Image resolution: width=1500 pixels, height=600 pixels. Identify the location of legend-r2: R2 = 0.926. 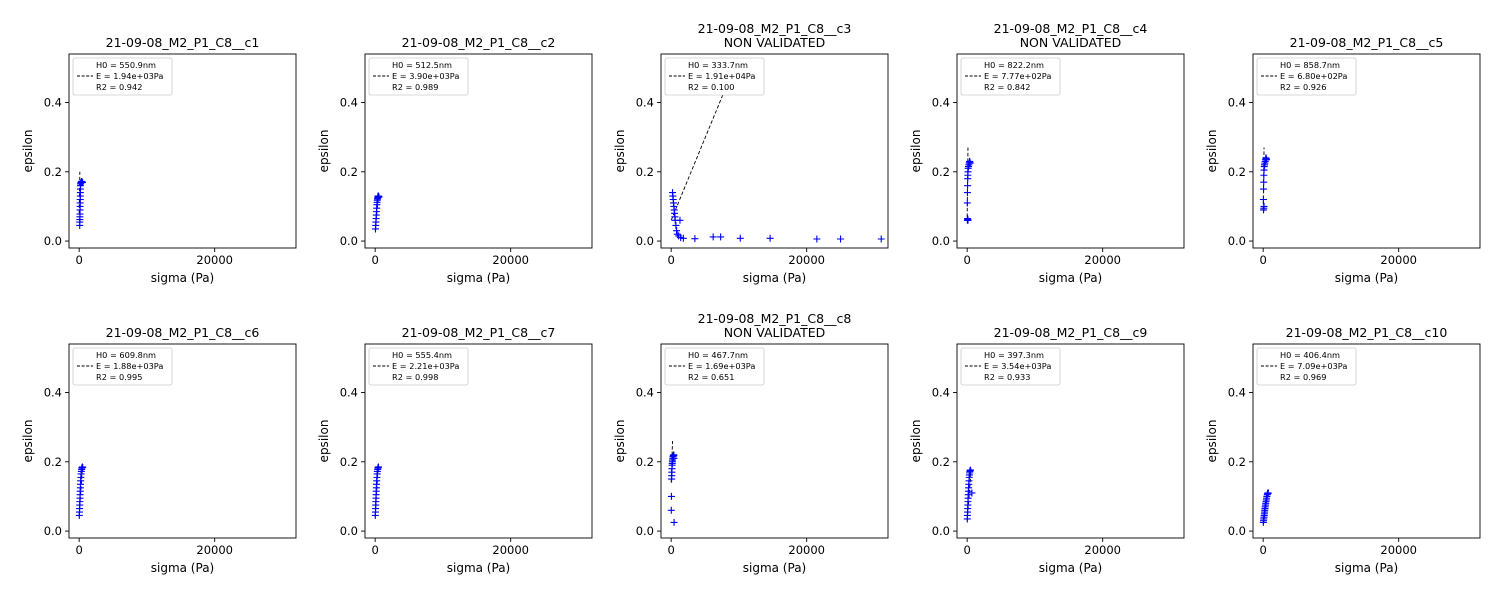
(1303, 87).